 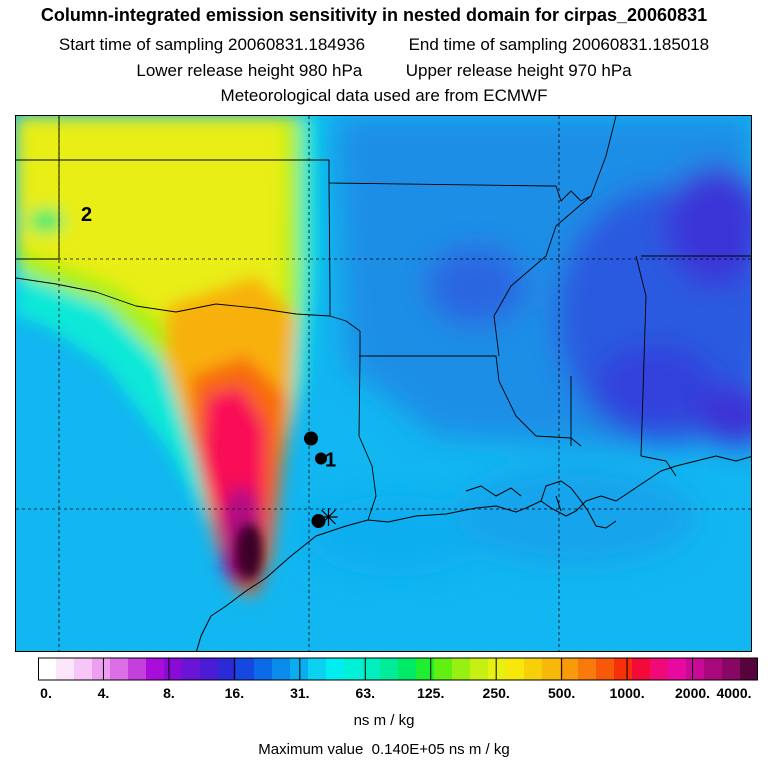 I want to click on upper-height-value: 970 hPa, so click(x=600, y=70).